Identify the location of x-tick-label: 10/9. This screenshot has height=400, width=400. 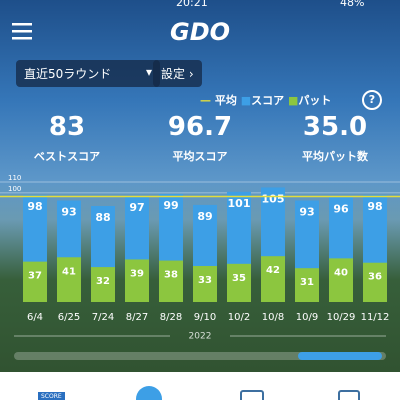
(307, 317).